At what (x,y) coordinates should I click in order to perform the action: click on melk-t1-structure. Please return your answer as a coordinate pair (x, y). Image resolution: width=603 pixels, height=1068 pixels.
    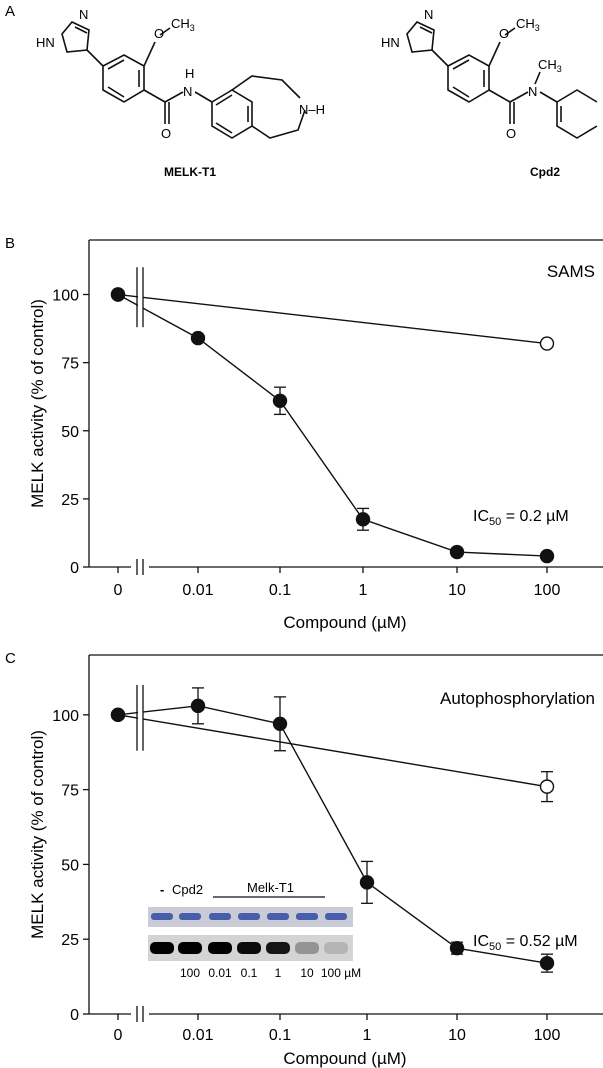
    Looking at the image, I should click on (183, 80).